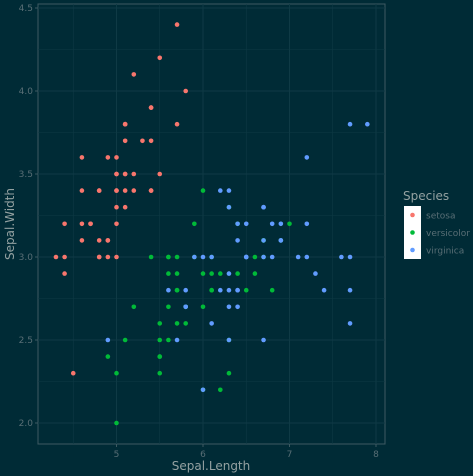 This screenshot has height=476, width=473. I want to click on legend-label-versicolor: versicolor, so click(448, 234).